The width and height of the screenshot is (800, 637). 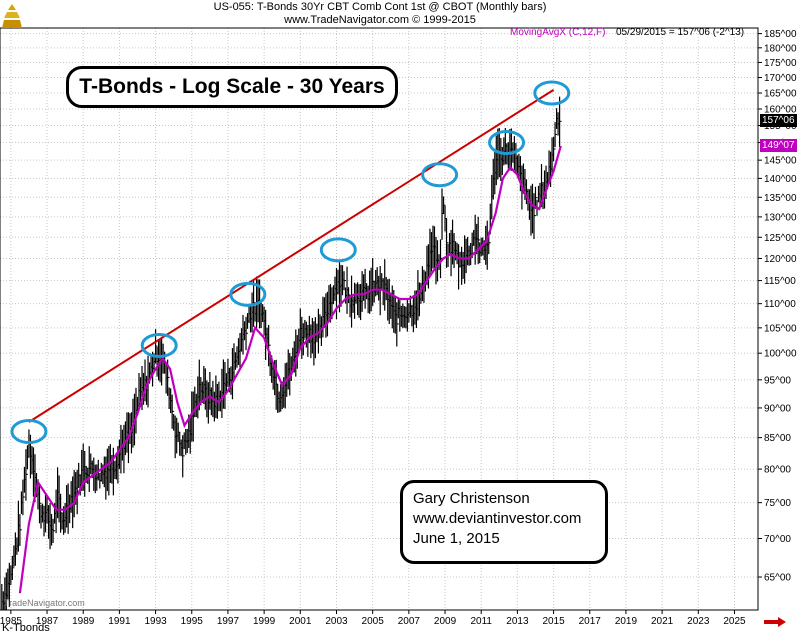 I want to click on chart-header-copyright: www.TradeNavigator.com © 1999-2015, so click(x=380, y=20).